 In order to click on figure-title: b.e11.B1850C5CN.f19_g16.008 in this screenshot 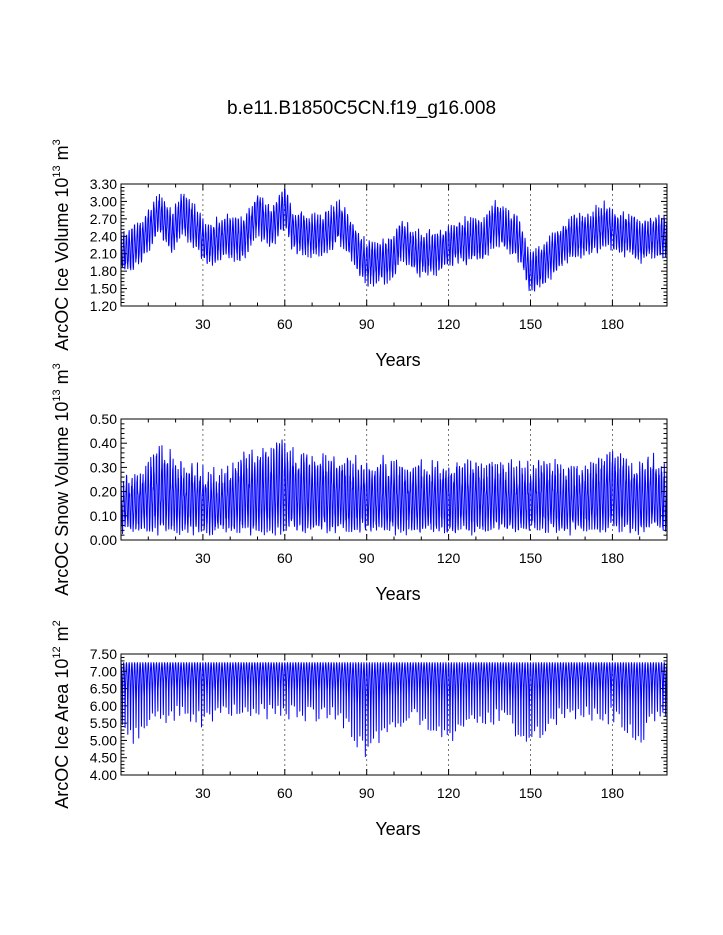, I will do `click(361, 108)`.